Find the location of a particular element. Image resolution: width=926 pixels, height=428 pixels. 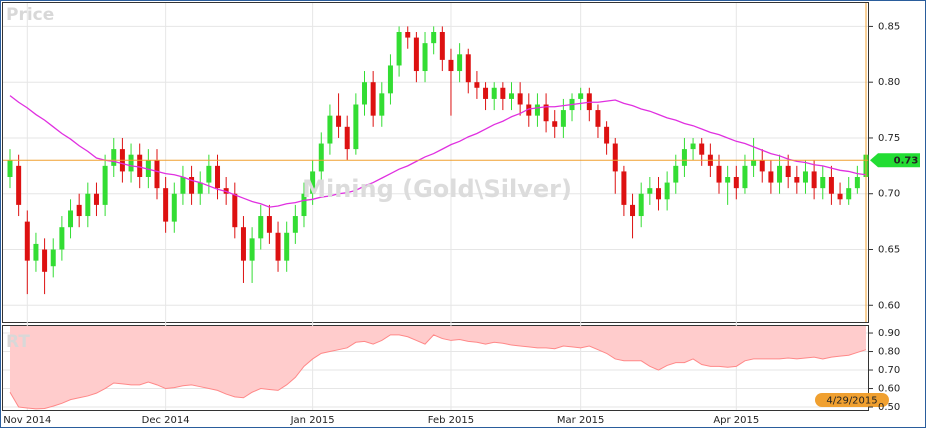

y-tick-label: 0.50 is located at coordinates (889, 407).